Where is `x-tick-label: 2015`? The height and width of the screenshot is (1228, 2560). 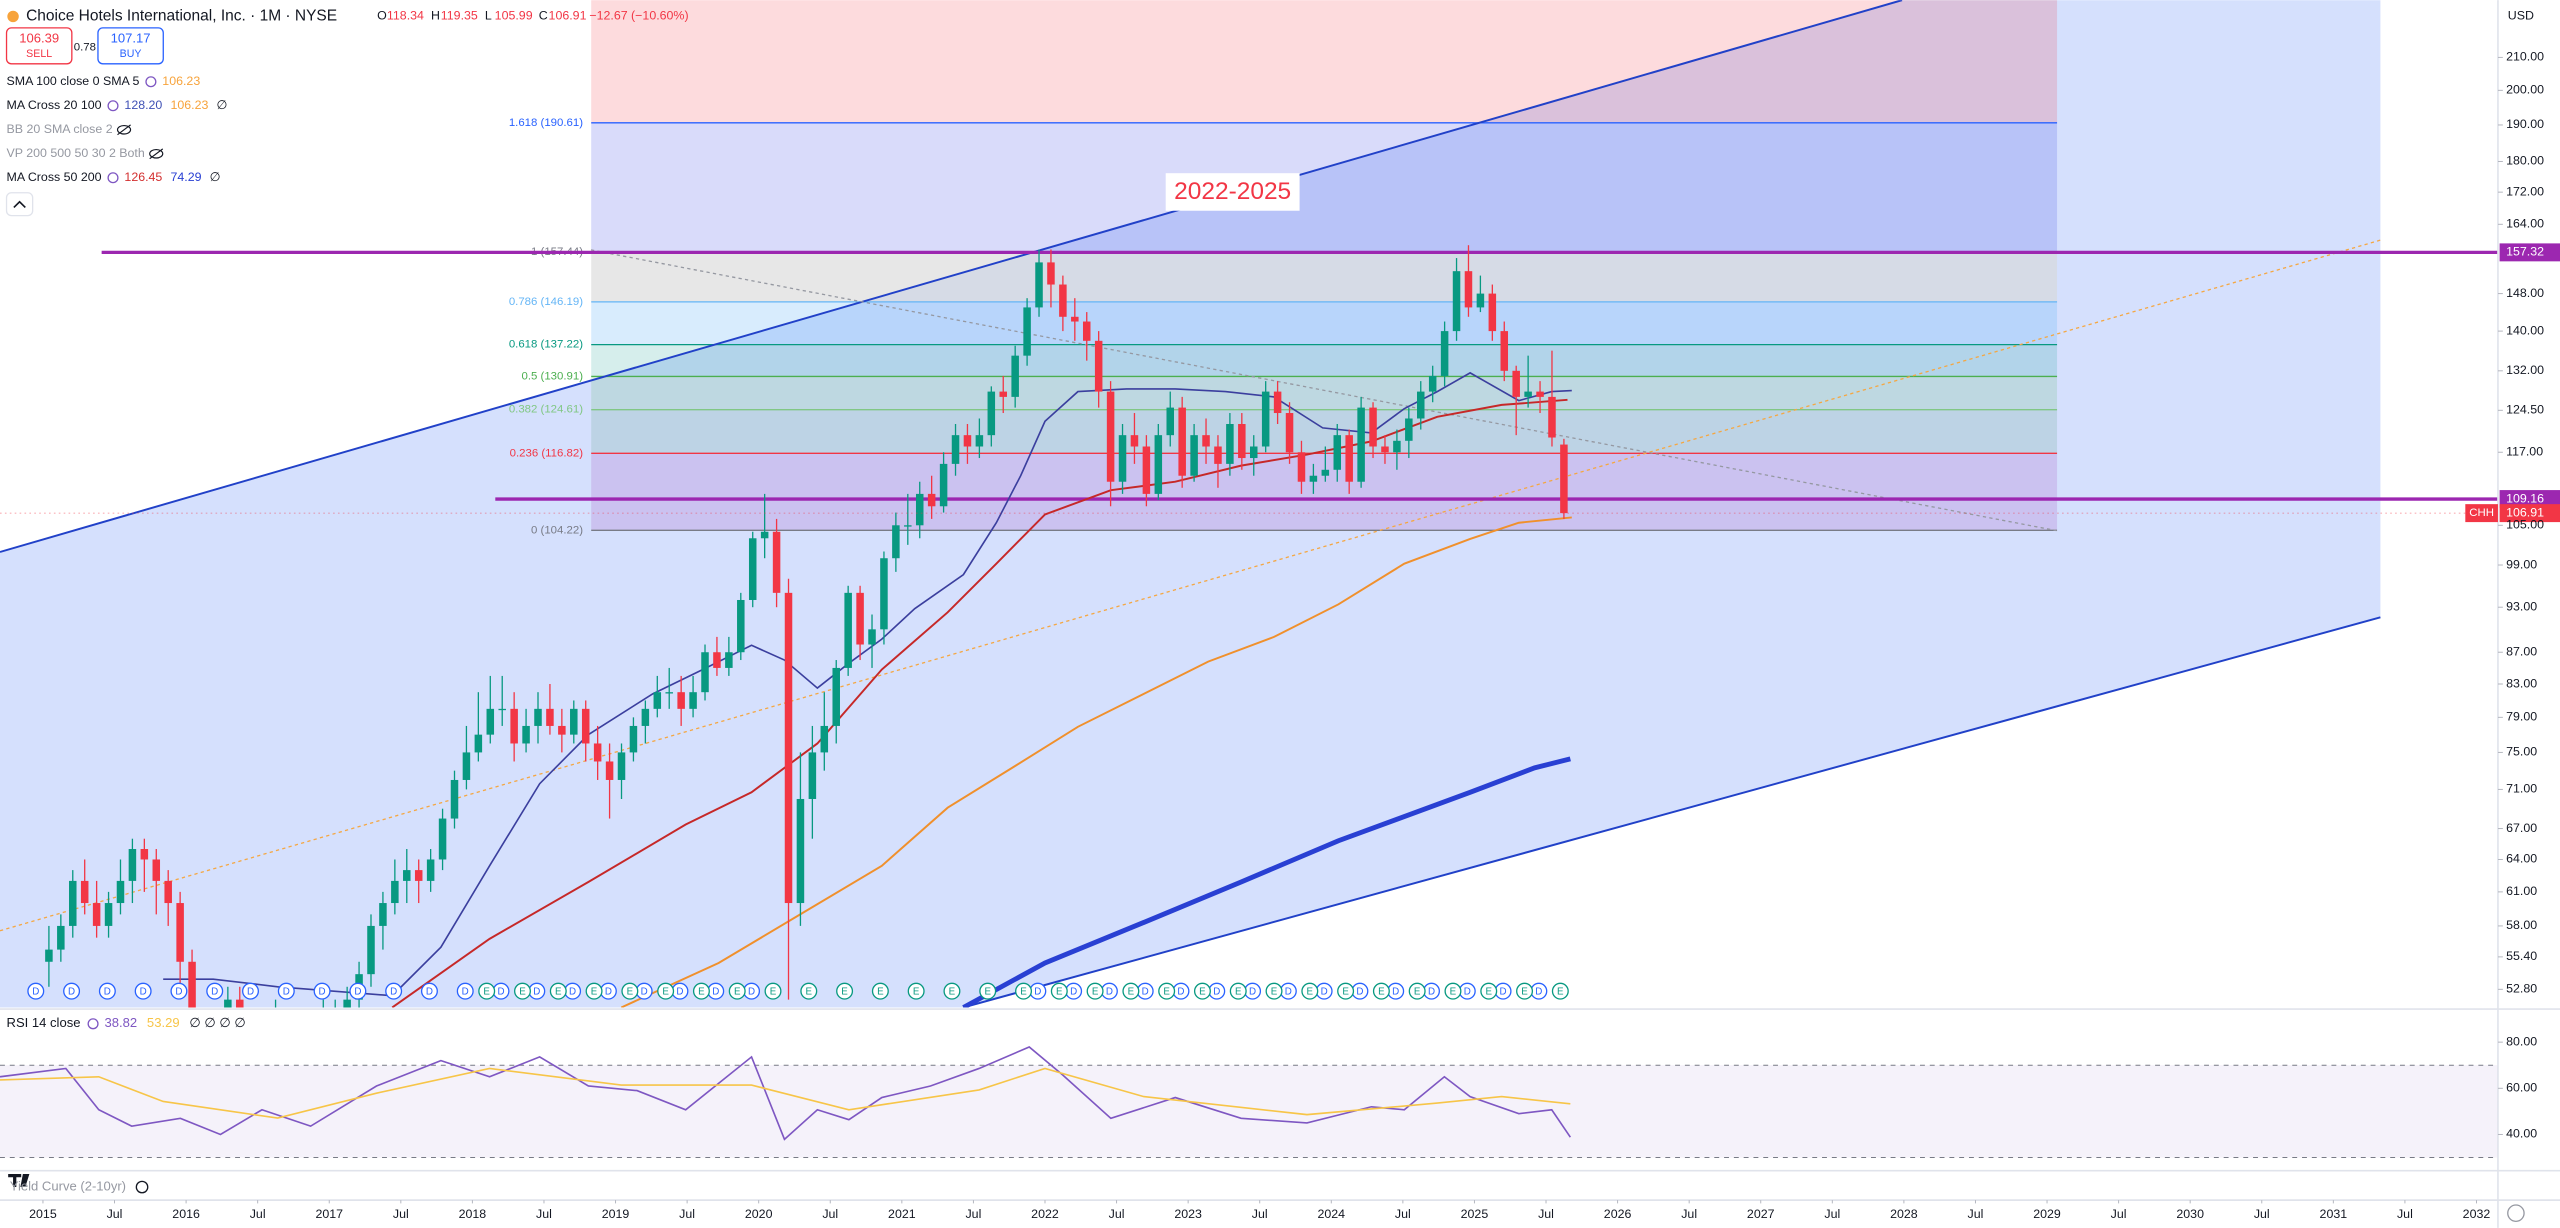 x-tick-label: 2015 is located at coordinates (43, 1214).